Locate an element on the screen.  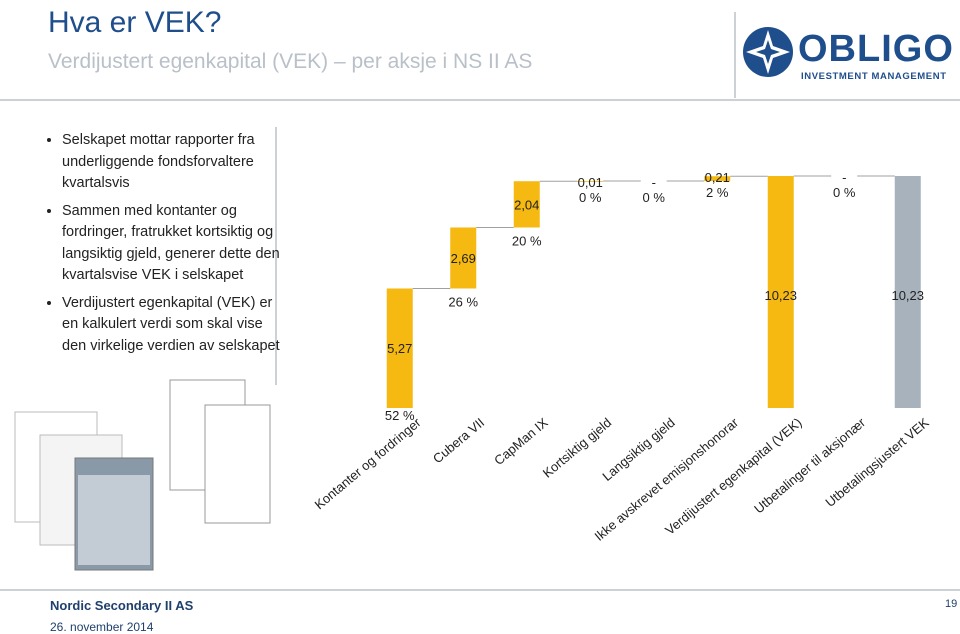
title: Hva er VEK? is located at coordinates (135, 22).